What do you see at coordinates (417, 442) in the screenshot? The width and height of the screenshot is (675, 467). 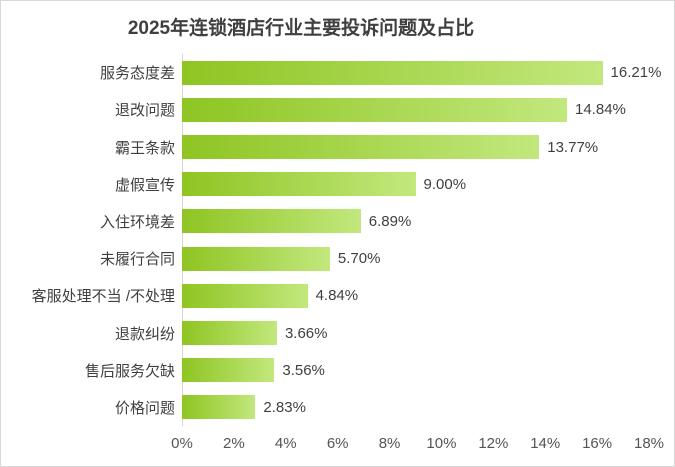 I see `x-axis: 0% 2% 4% 6% 8% 10% 12% 14% 16% 18%` at bounding box center [417, 442].